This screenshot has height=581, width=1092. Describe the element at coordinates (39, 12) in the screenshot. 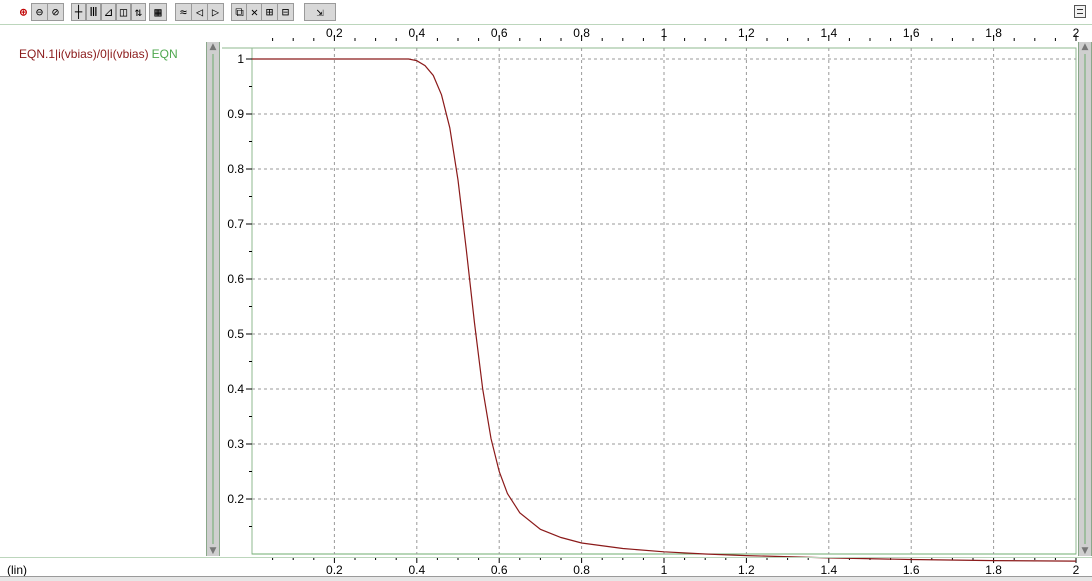

I see `zoom-out-icon: ⊖` at that location.